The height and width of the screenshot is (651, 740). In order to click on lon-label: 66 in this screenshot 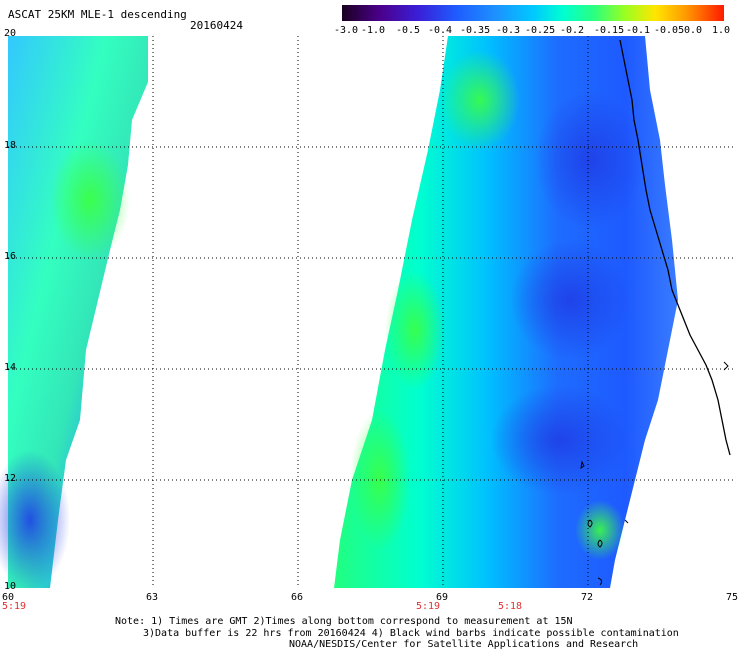, I will do `click(297, 597)`.